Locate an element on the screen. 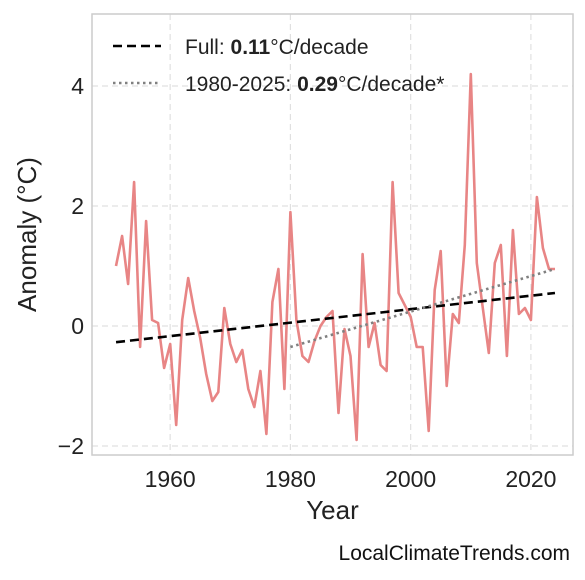 This screenshot has height=580, width=585. y-tick-label: 2 is located at coordinates (77, 206).